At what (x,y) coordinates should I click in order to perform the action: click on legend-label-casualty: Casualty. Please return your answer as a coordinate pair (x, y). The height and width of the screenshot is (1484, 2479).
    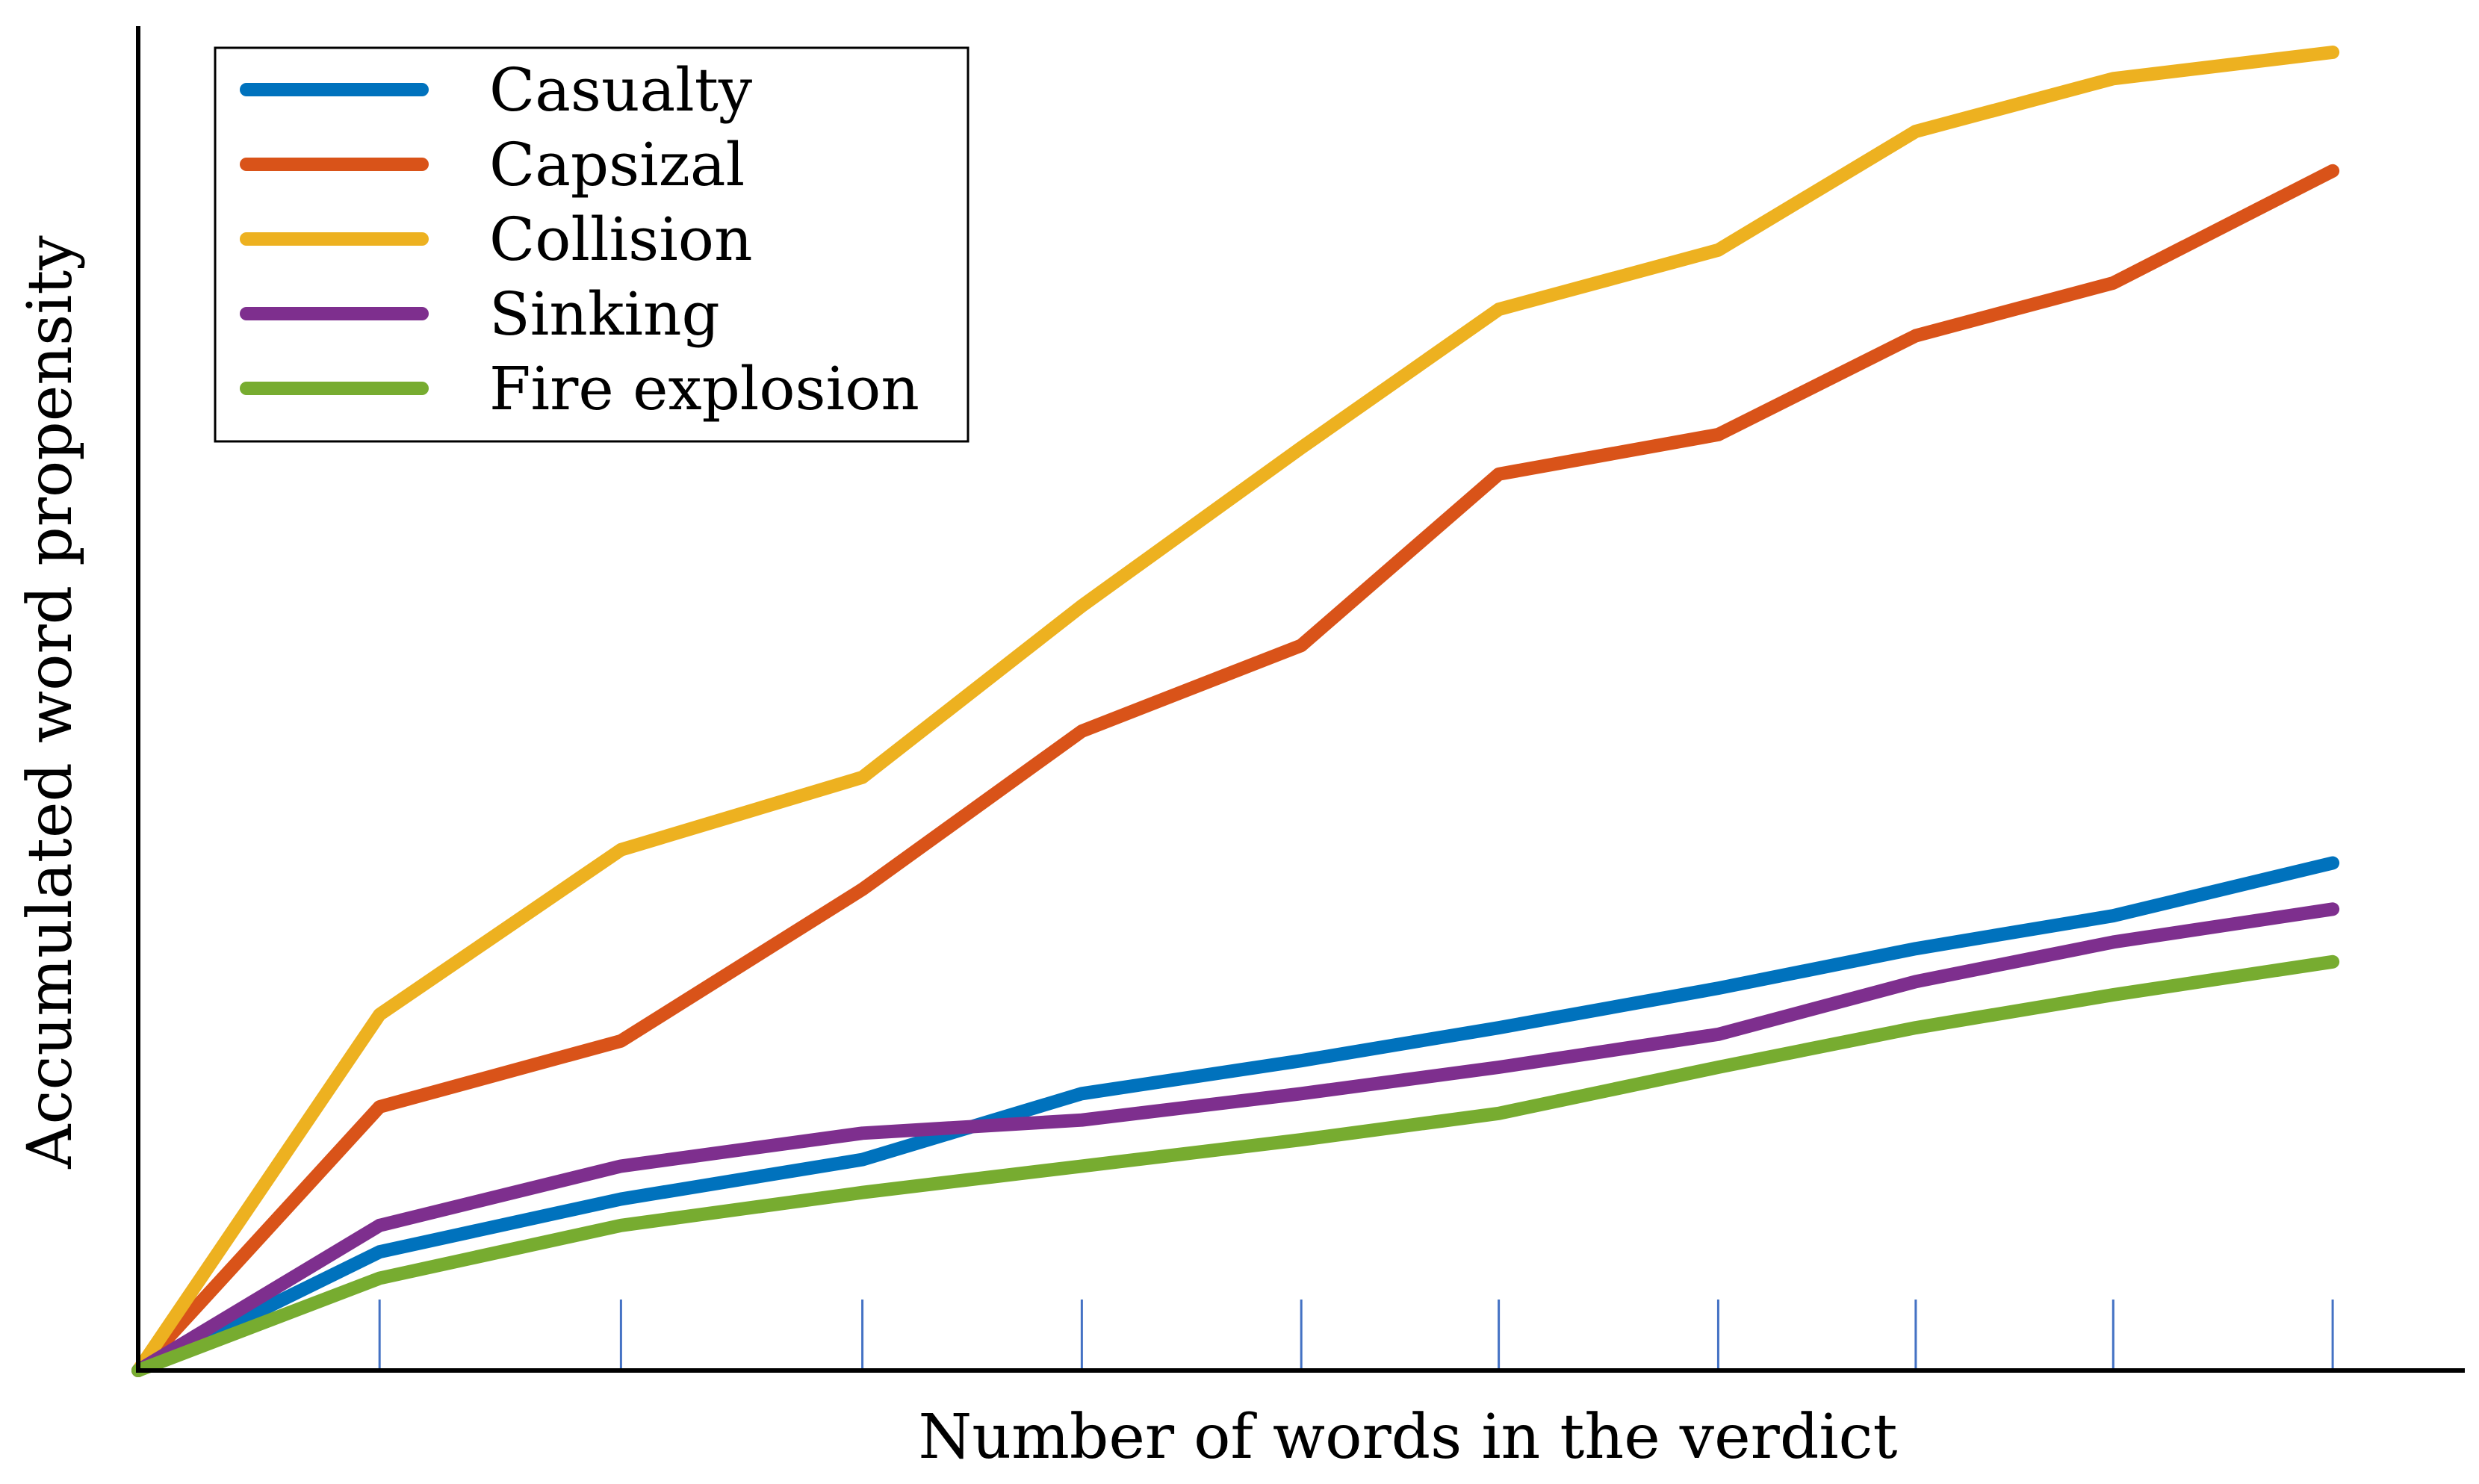
    Looking at the image, I should click on (620, 90).